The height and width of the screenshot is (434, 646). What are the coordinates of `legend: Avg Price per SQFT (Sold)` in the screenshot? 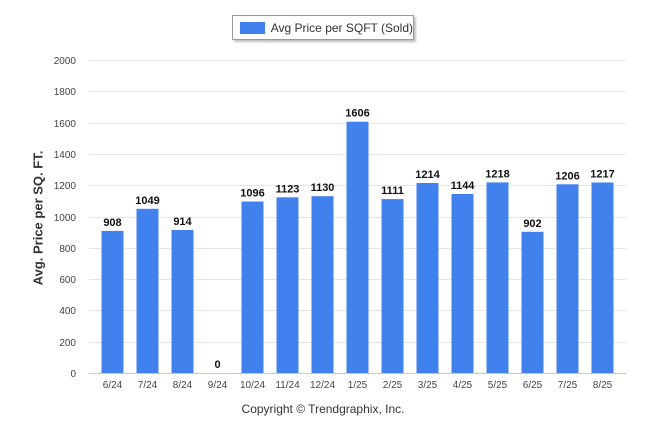 It's located at (323, 27).